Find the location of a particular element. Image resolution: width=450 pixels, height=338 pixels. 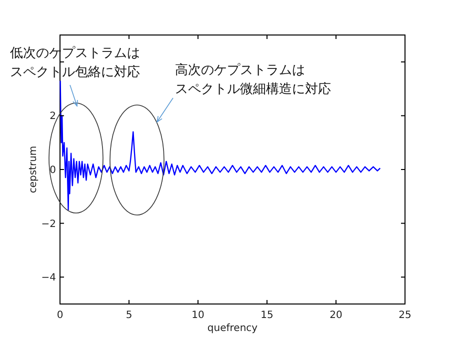

x-tick-label: 20 is located at coordinates (336, 315).